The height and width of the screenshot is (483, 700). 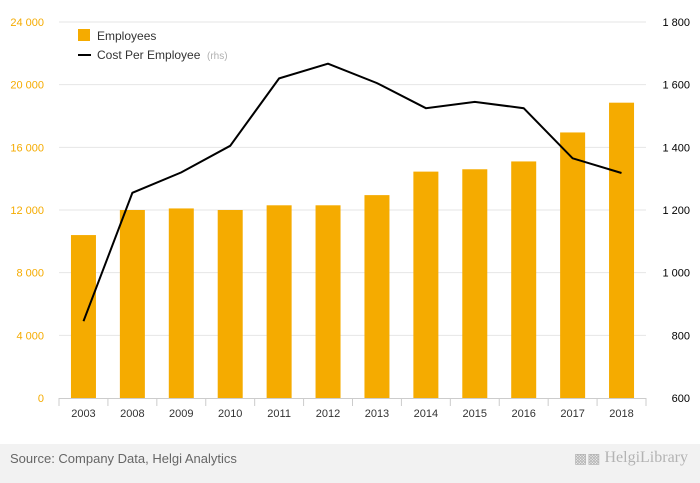 I want to click on x-tick-label-2018: 2018, so click(x=621, y=414).